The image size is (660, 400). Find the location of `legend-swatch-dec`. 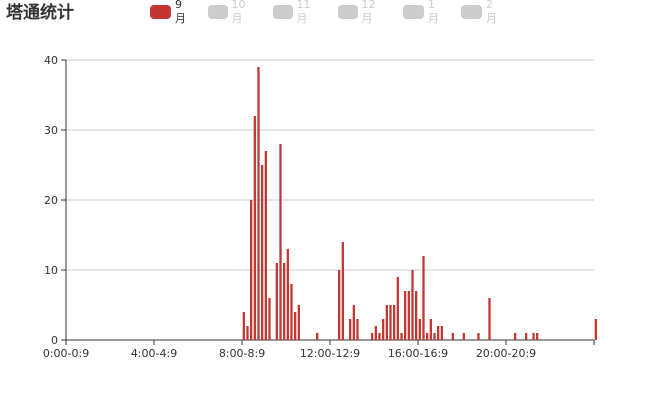

legend-swatch-dec is located at coordinates (348, 12).